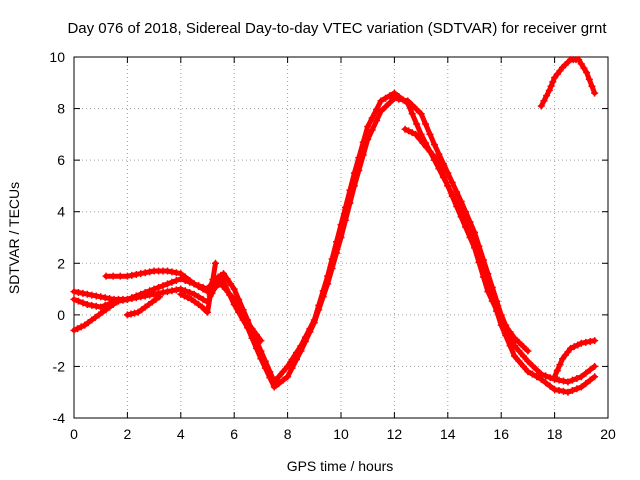  Describe the element at coordinates (61, 160) in the screenshot. I see `y-tick-label: 6` at that location.